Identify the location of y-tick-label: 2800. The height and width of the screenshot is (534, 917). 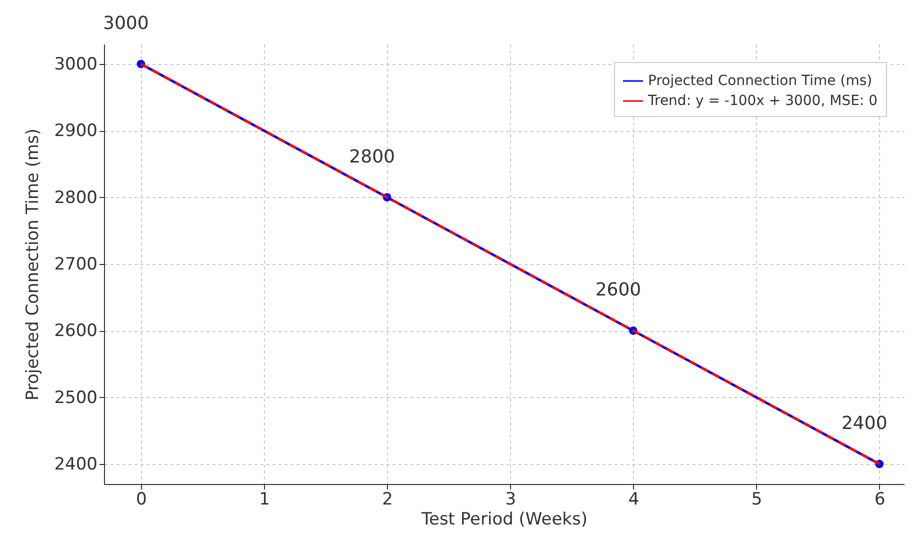
(76, 198).